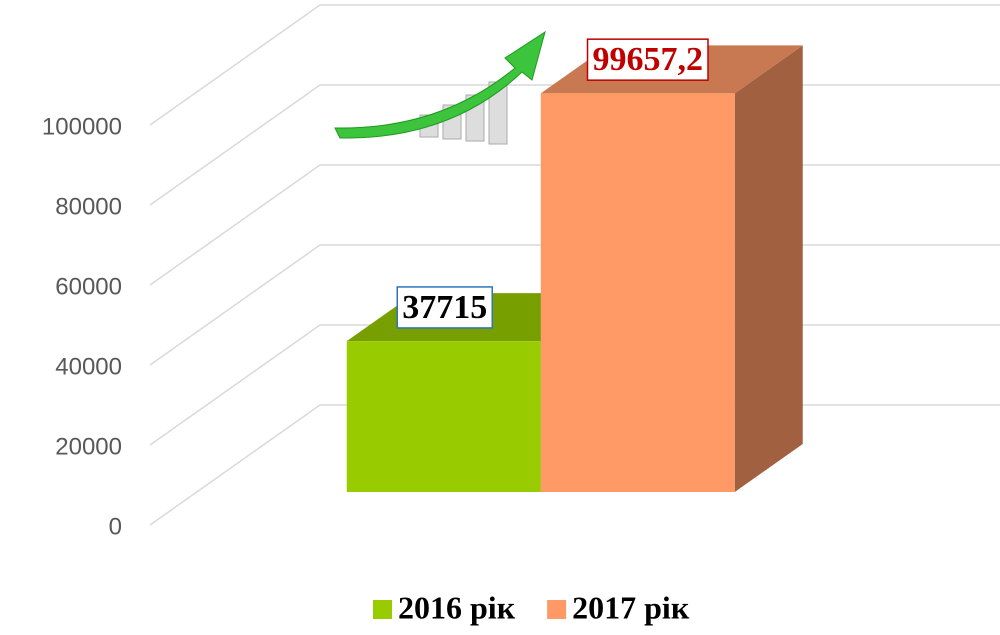 This screenshot has width=1000, height=635. Describe the element at coordinates (88, 286) in the screenshot. I see `y-tick-label: 60000` at that location.